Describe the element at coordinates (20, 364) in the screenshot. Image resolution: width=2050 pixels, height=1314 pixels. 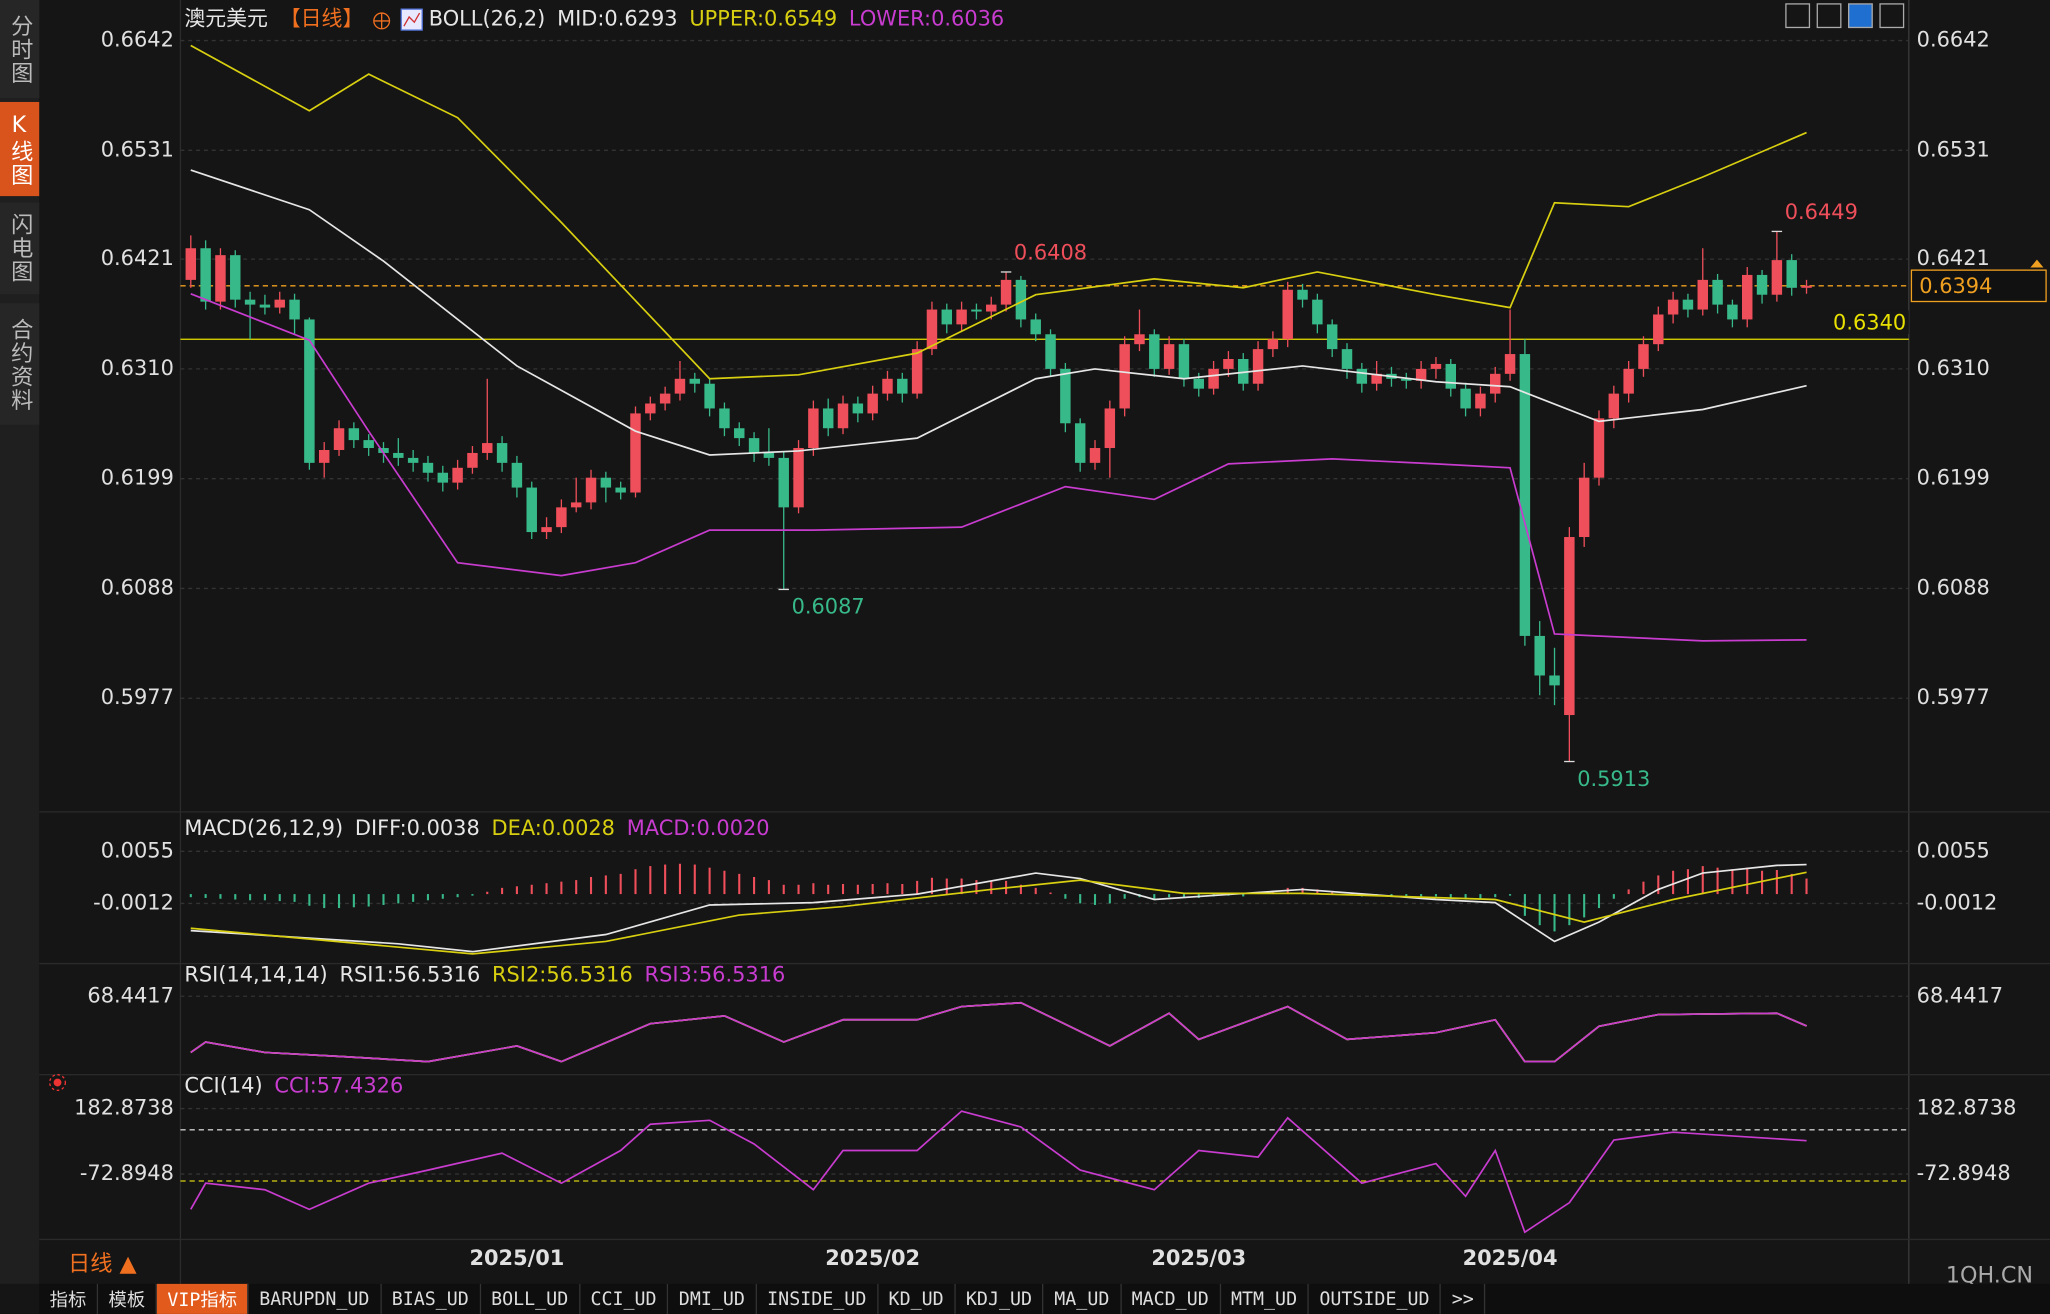
I see `sidebar-tab: 合约资料` at that location.